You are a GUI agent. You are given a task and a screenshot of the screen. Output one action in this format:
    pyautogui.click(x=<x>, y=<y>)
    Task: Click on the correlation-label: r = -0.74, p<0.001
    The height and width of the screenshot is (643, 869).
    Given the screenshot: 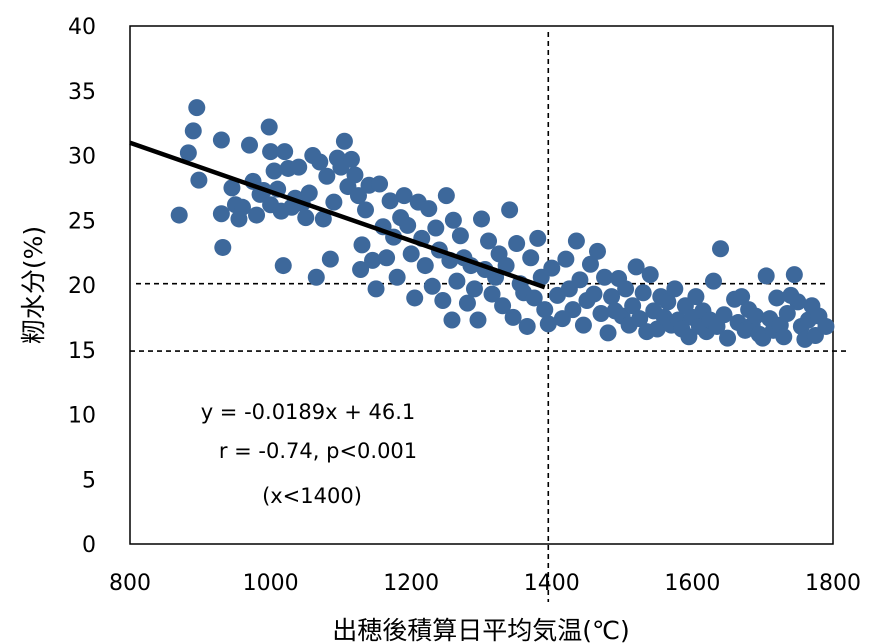 What is the action you would take?
    pyautogui.click(x=318, y=451)
    